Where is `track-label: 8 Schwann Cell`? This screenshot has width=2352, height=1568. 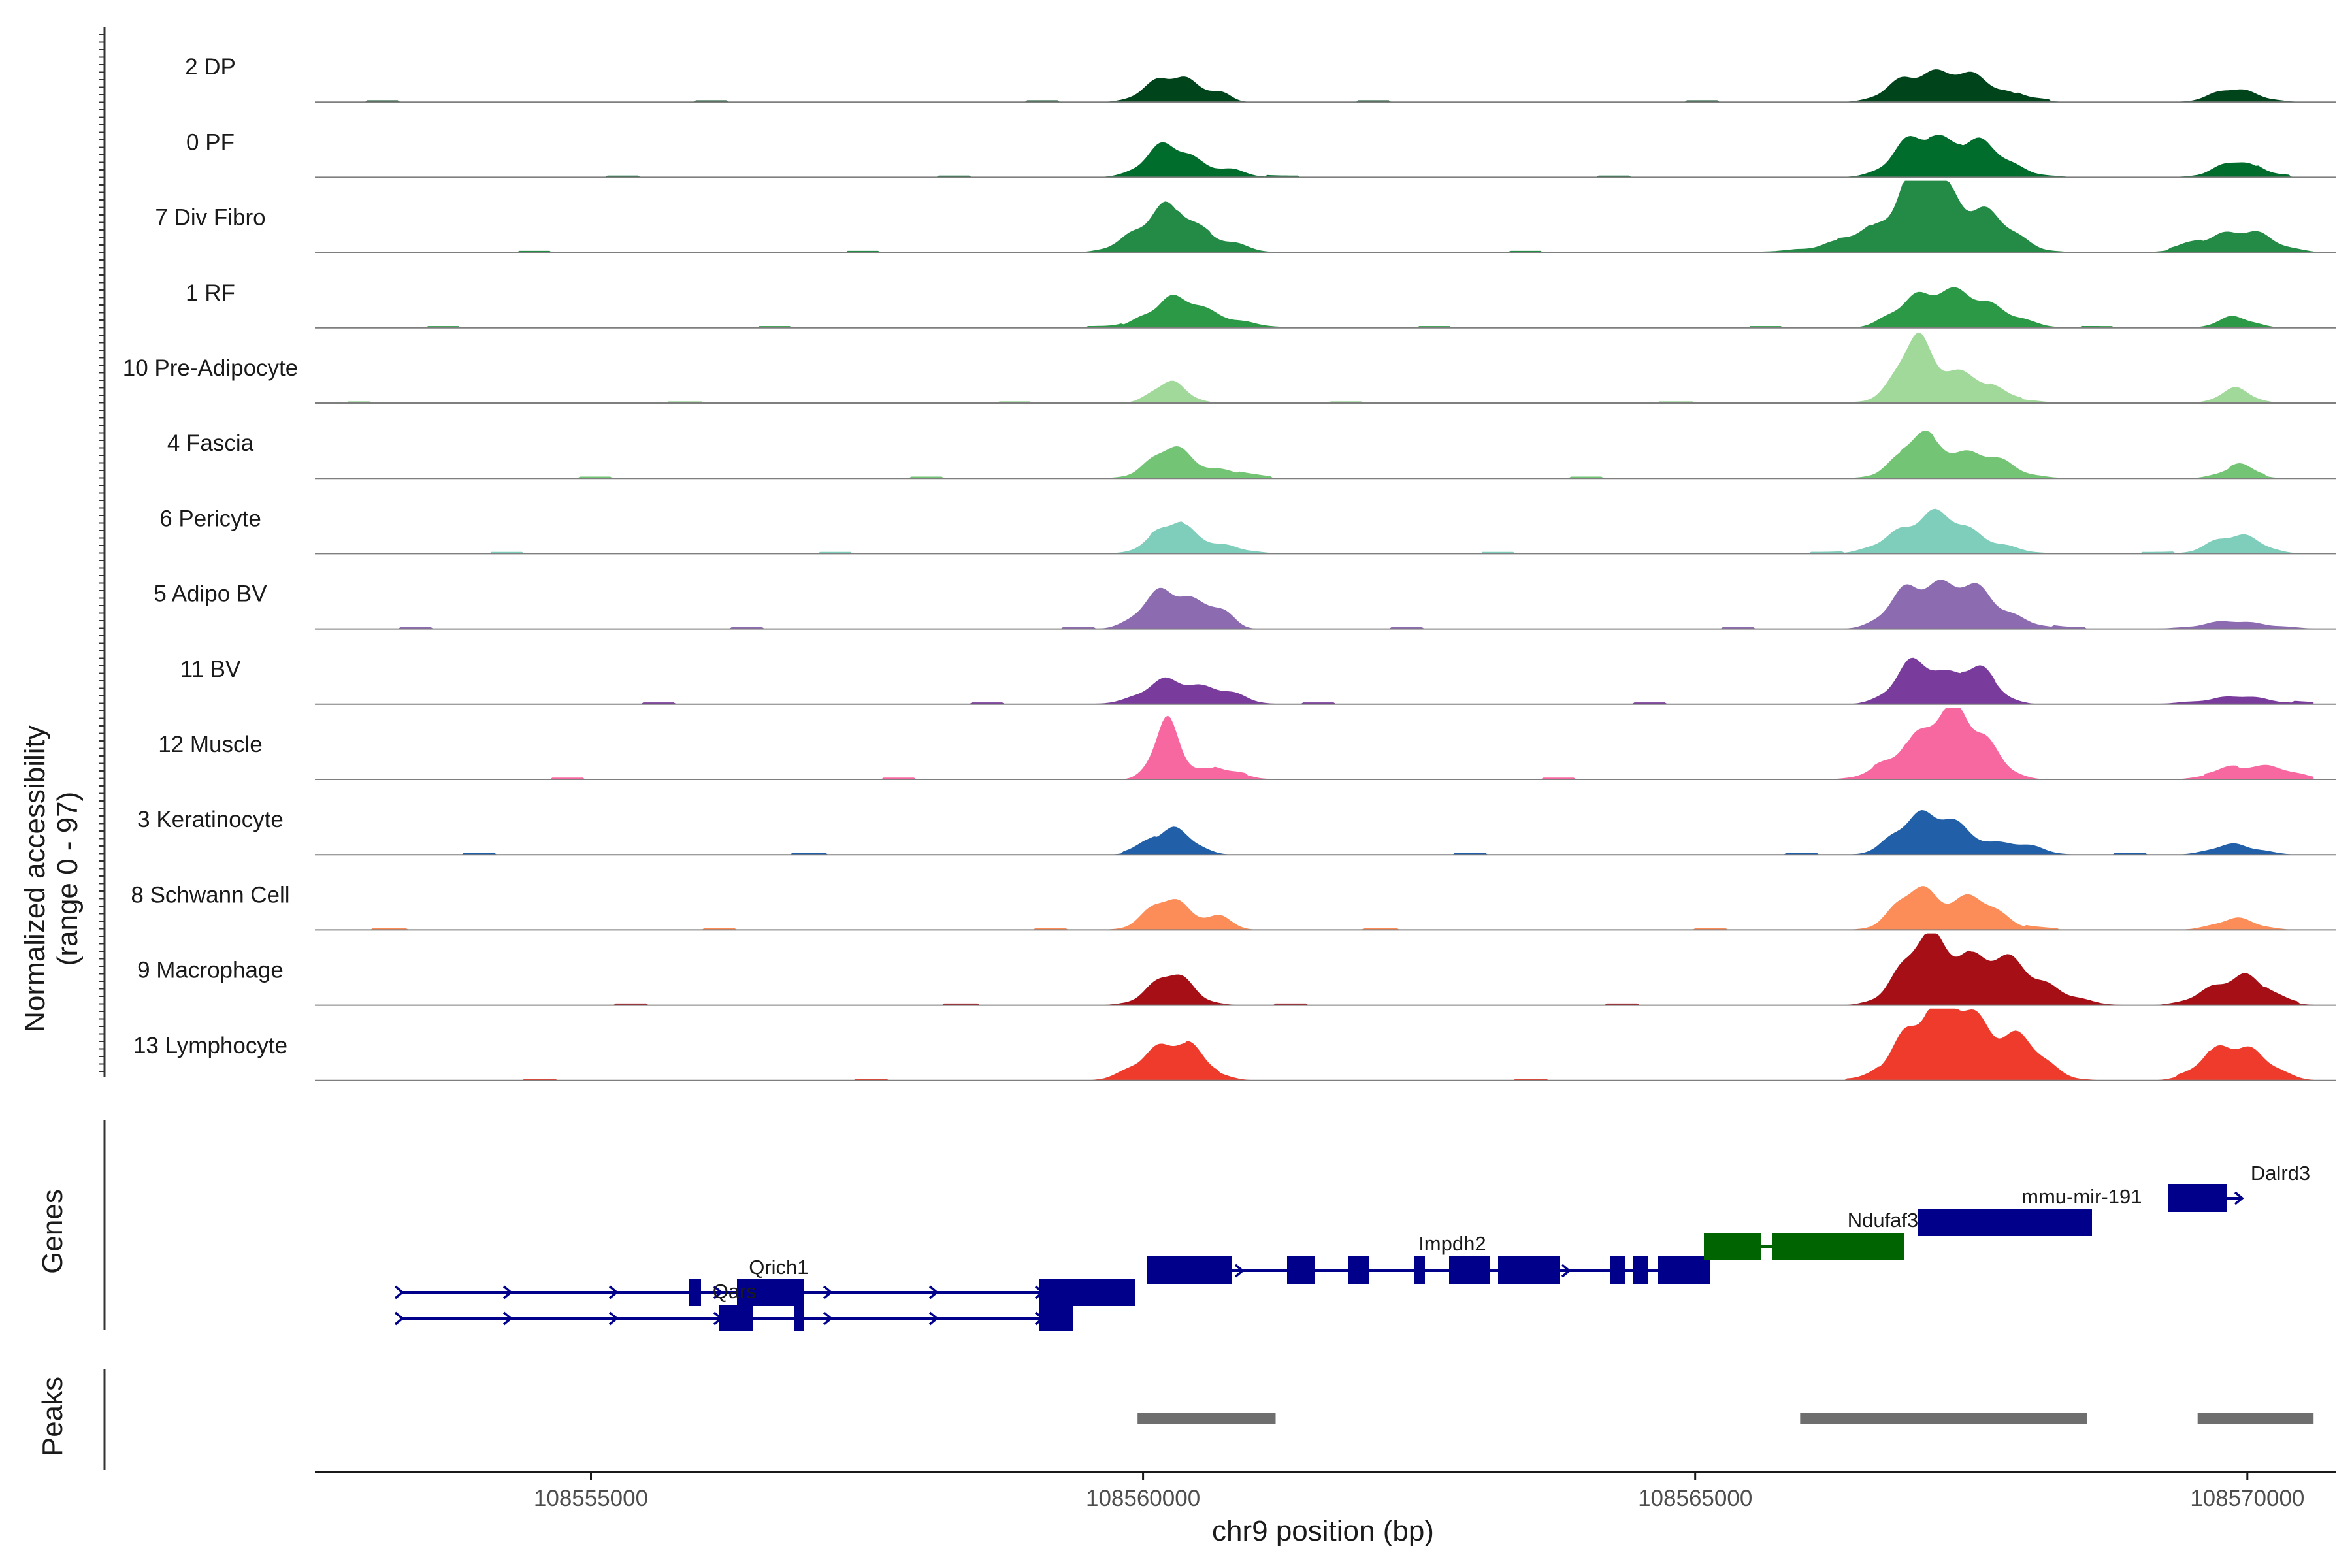 track-label: 8 Schwann Cell is located at coordinates (210, 894).